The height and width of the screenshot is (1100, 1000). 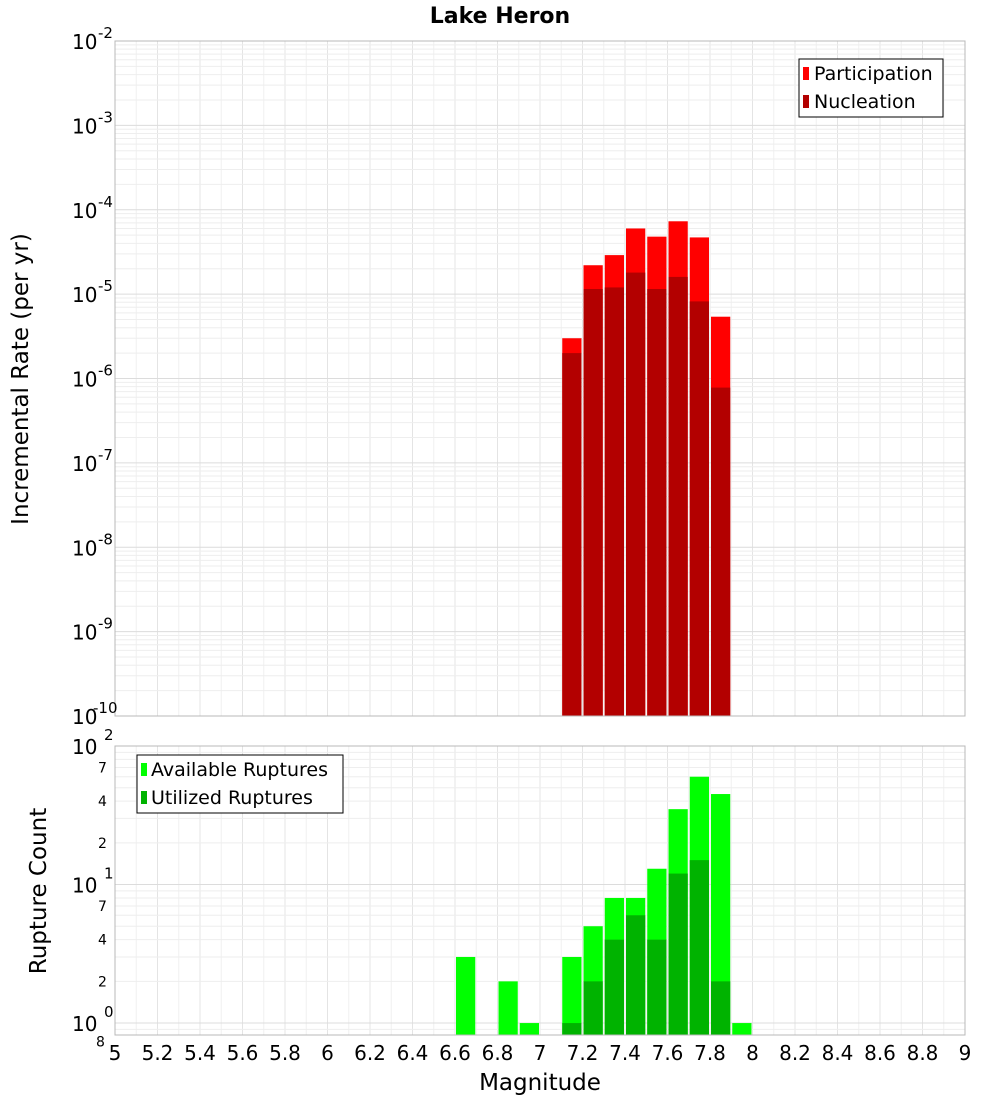 I want to click on x-tick-label: 5.8, so click(x=285, y=1053).